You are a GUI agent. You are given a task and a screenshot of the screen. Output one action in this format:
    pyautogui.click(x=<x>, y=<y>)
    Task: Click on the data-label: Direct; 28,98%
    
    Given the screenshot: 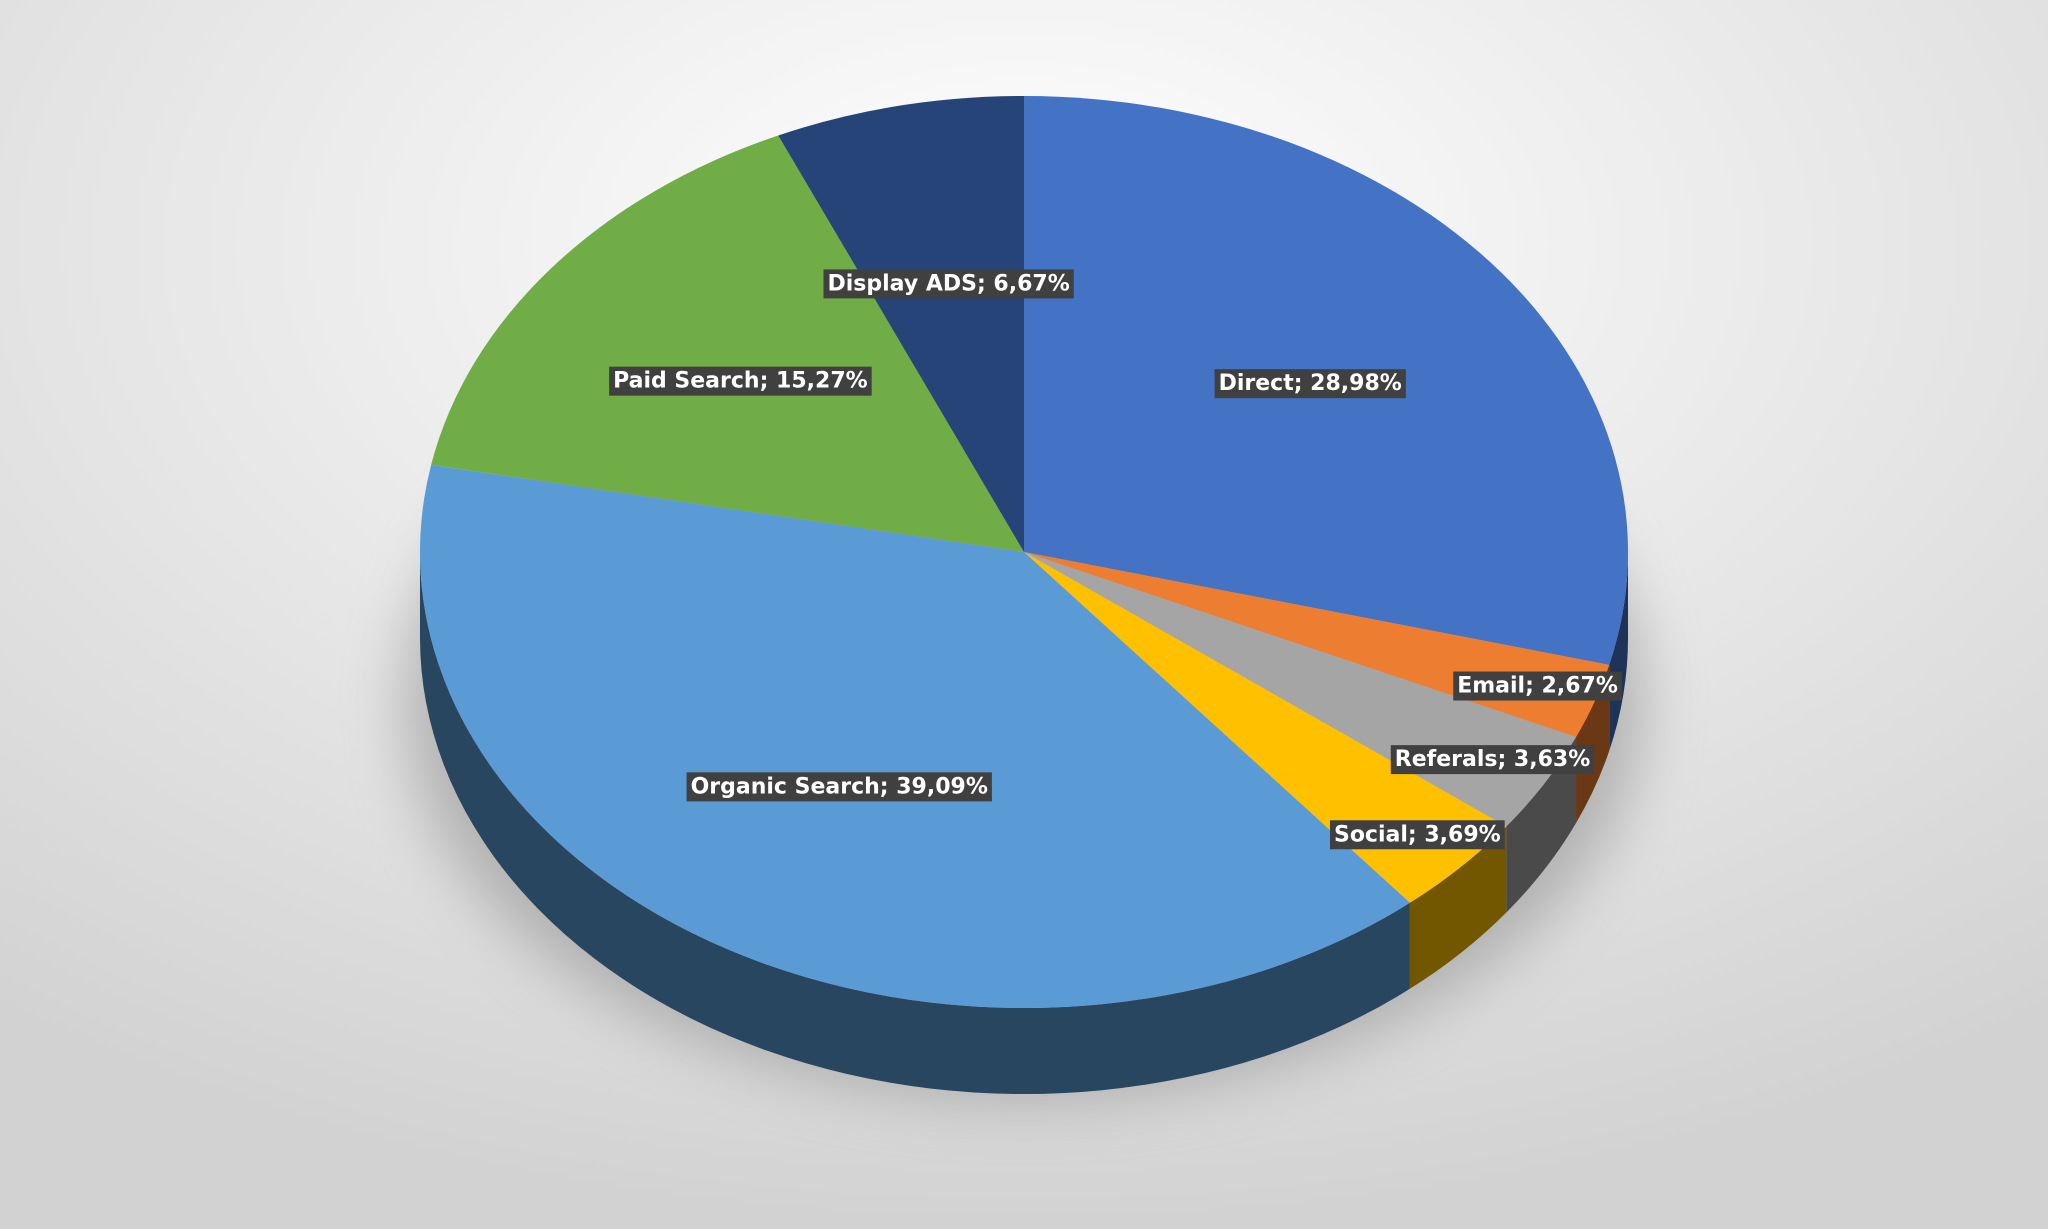 What is the action you would take?
    pyautogui.click(x=1310, y=383)
    